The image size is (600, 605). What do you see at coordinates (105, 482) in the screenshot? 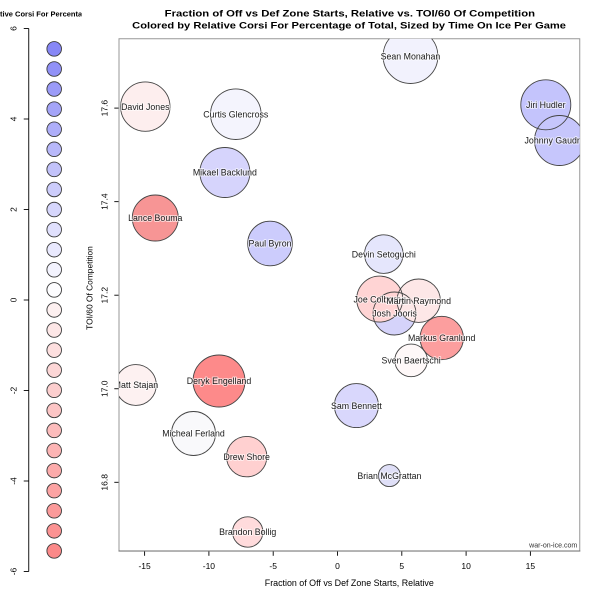
I see `svg-text: 16.8` at bounding box center [105, 482].